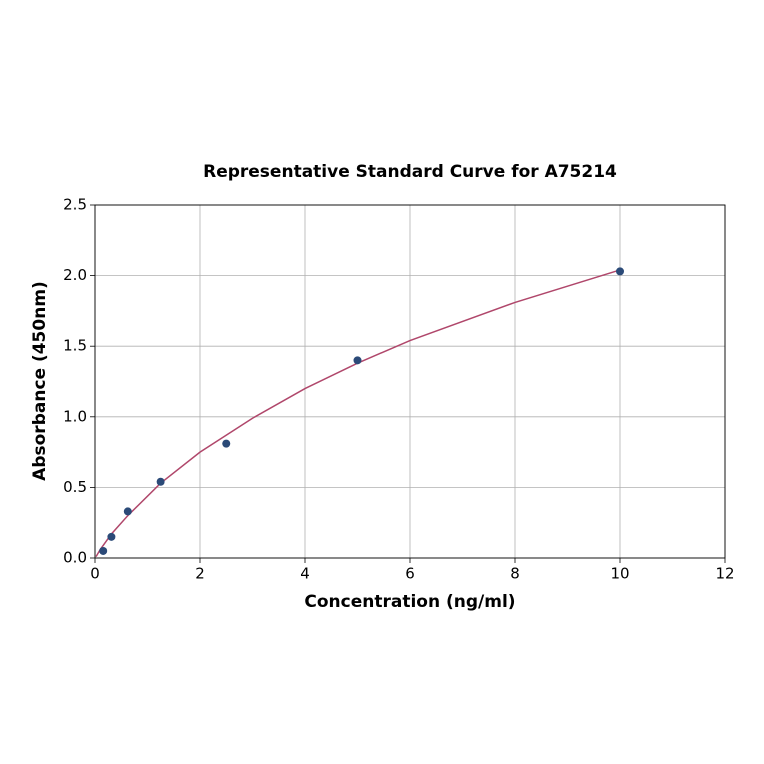  Describe the element at coordinates (724, 574) in the screenshot. I see `x-tick-label: 12` at that location.